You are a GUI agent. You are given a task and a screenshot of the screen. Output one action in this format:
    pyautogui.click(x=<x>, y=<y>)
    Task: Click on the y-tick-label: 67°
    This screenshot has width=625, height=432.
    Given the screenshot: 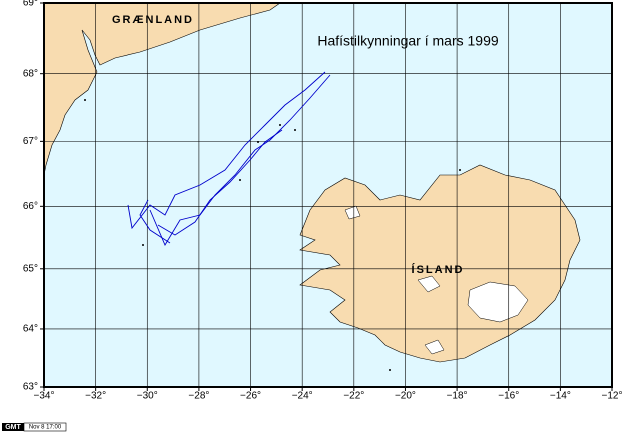 What is the action you would take?
    pyautogui.click(x=30, y=141)
    